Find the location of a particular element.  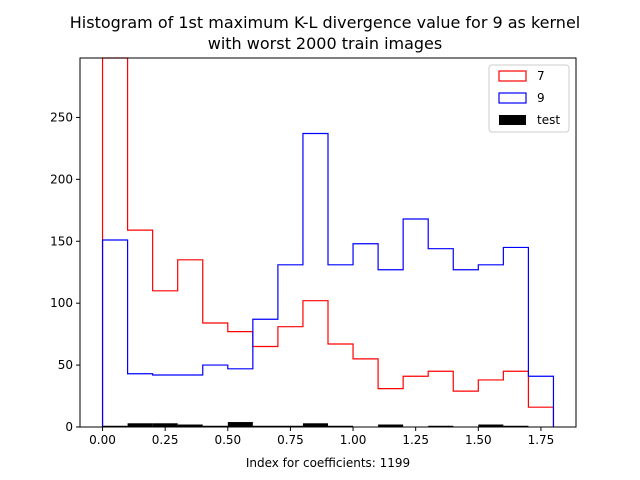

x-tick-label-5: 1.25 is located at coordinates (415, 440).